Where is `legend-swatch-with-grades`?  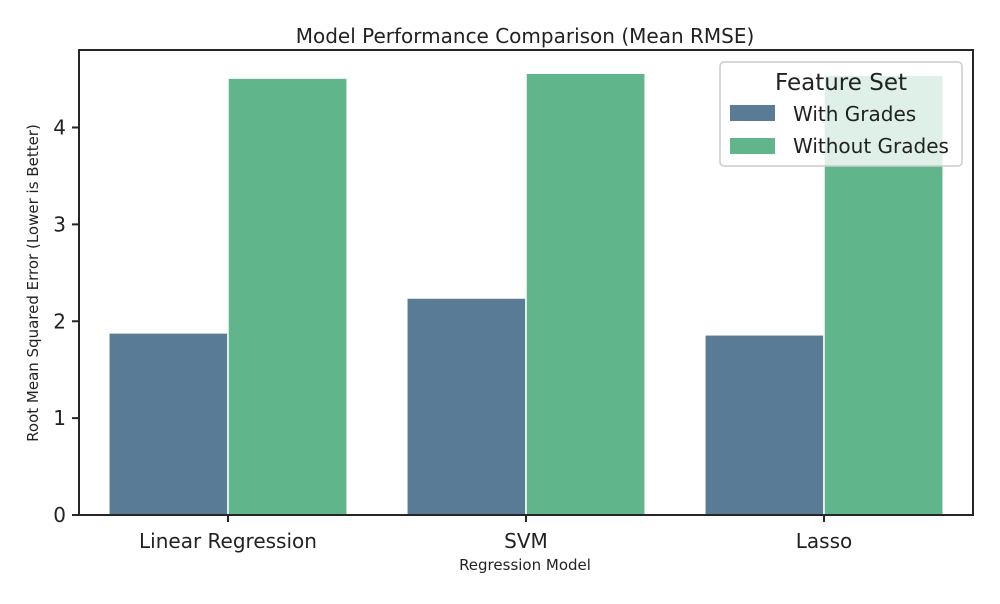
legend-swatch-with-grades is located at coordinates (752, 113).